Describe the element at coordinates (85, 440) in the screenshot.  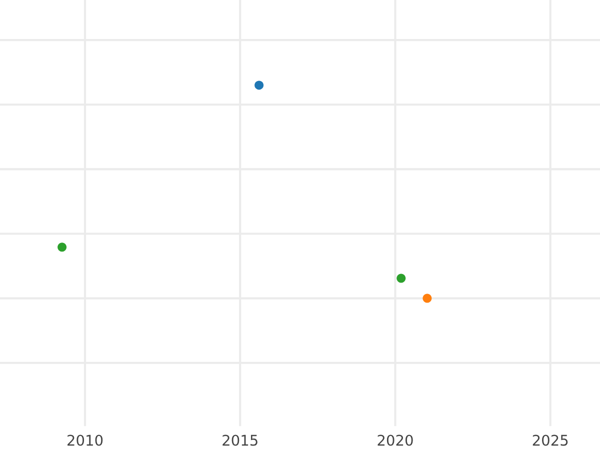
I see `x-tick-label: 2010` at that location.